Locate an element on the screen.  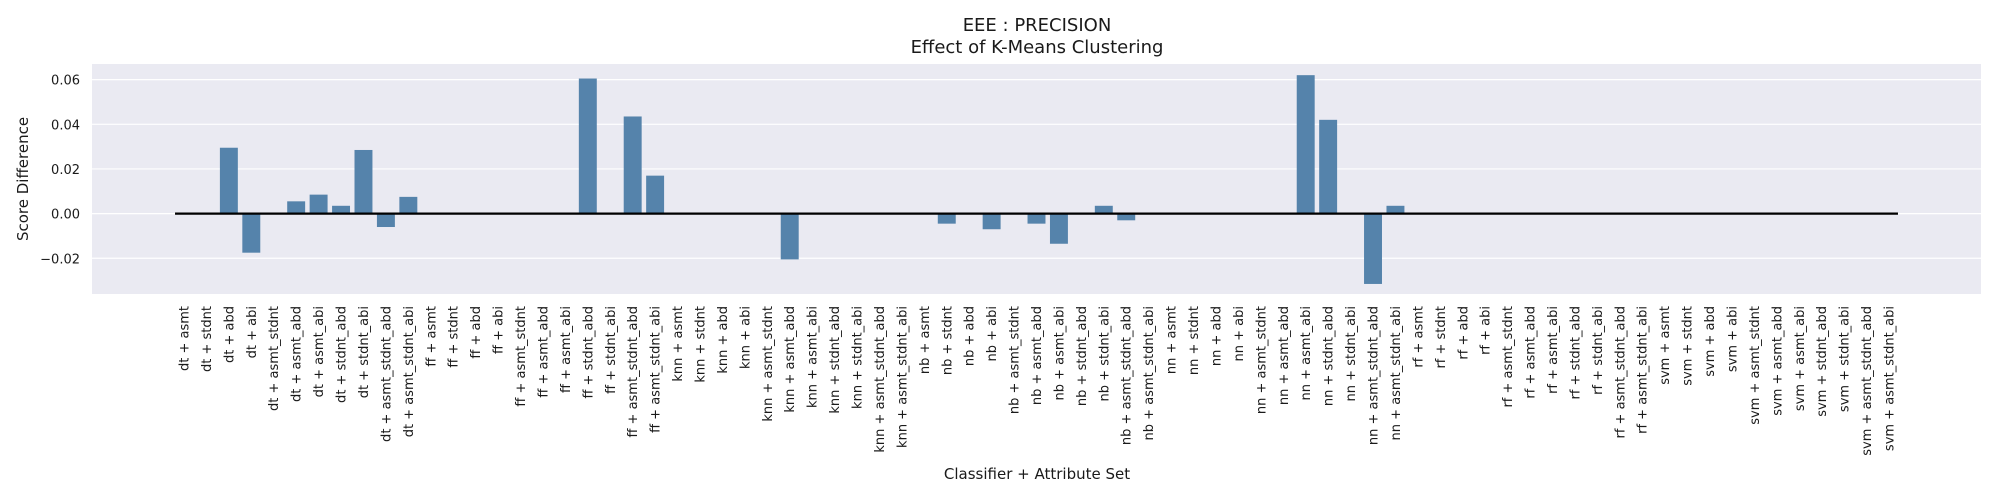
x-tick-label: dt + stdnt is located at coordinates (207, 339).